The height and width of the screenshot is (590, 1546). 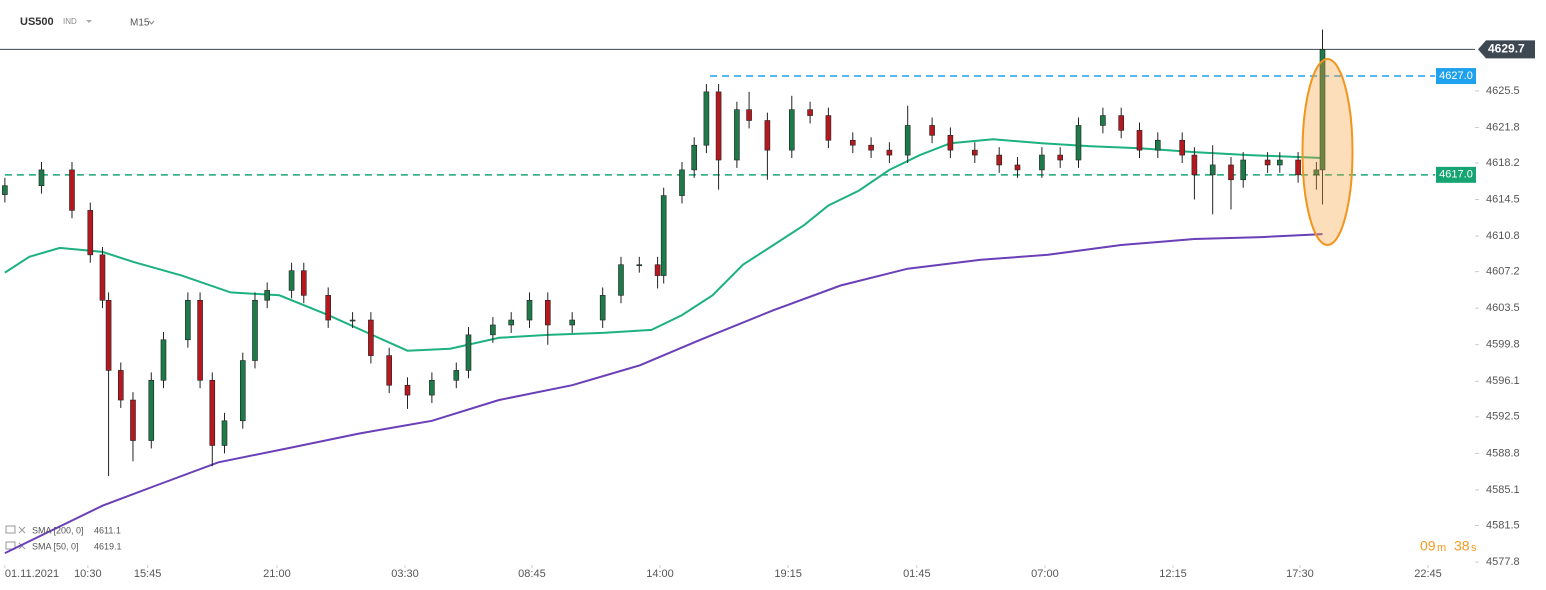 I want to click on indicator-value: 4611.1, so click(x=107, y=530).